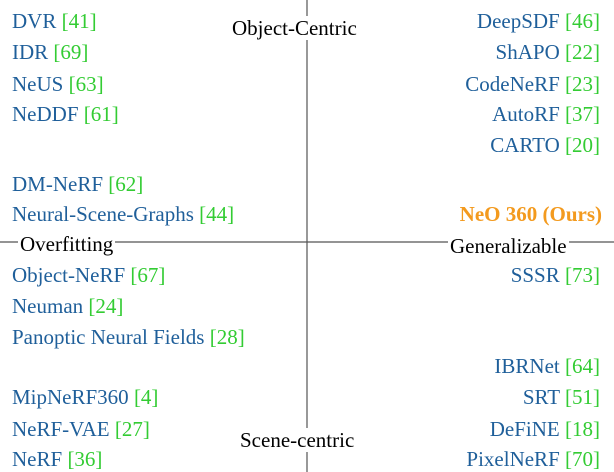  I want to click on axis-label-bottom: Scene-centric, so click(297, 440).